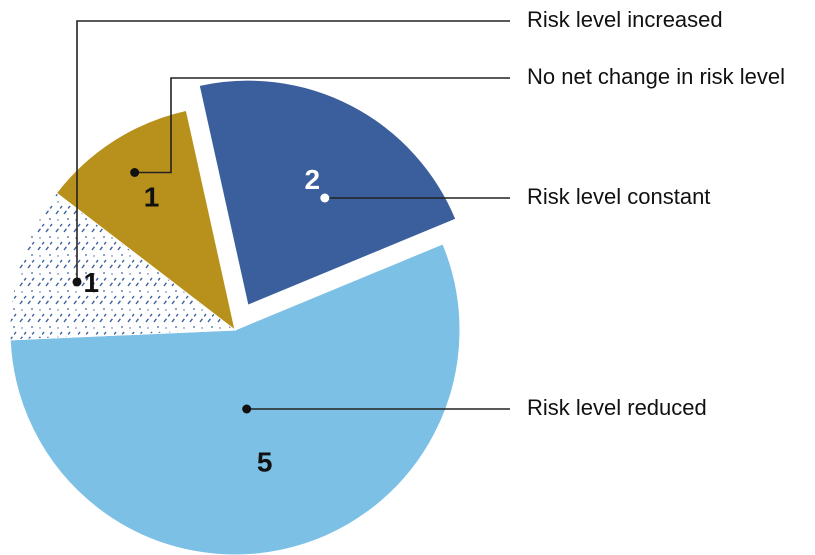  Describe the element at coordinates (625, 19) in the screenshot. I see `legend-label-risk-level-increased: Risk level increased` at that location.